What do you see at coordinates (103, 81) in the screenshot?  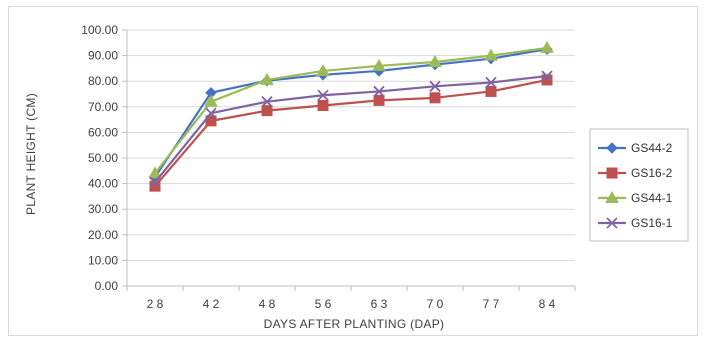 I see `y-tick-label: 80.00` at bounding box center [103, 81].